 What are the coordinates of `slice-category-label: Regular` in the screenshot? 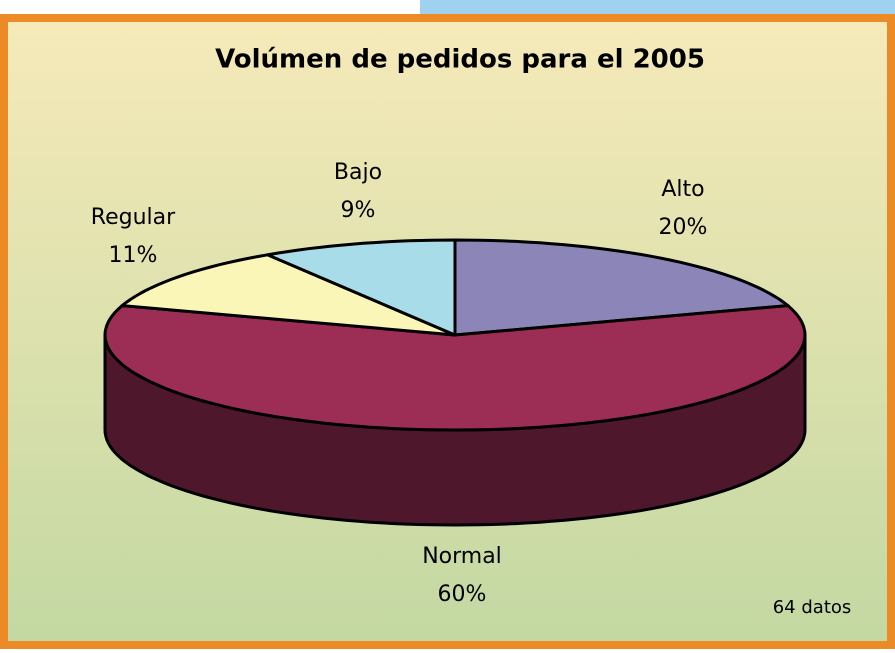 It's located at (133, 217).